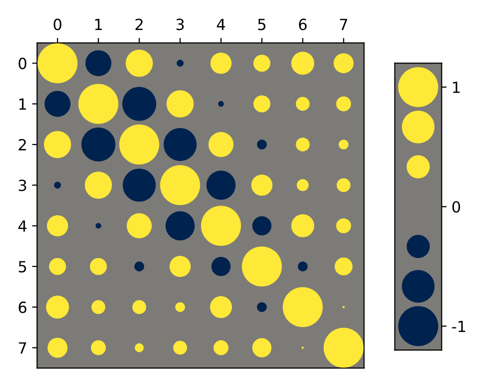 The height and width of the screenshot is (383, 488). Describe the element at coordinates (22, 226) in the screenshot. I see `y-tick-label: 4` at that location.